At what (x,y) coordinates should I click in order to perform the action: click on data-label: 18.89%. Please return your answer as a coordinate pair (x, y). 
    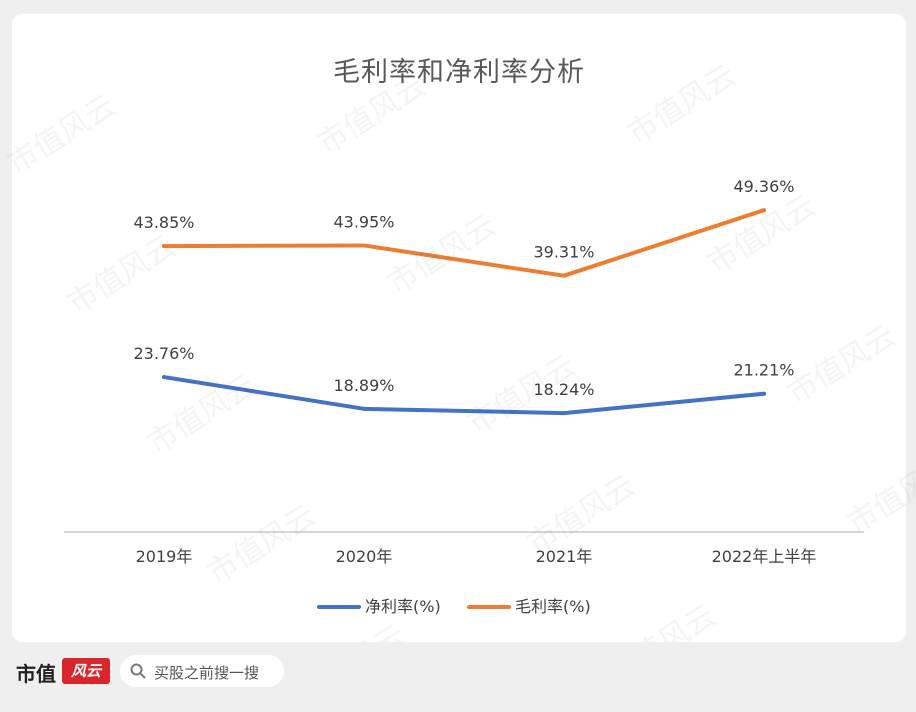
    Looking at the image, I should click on (363, 385).